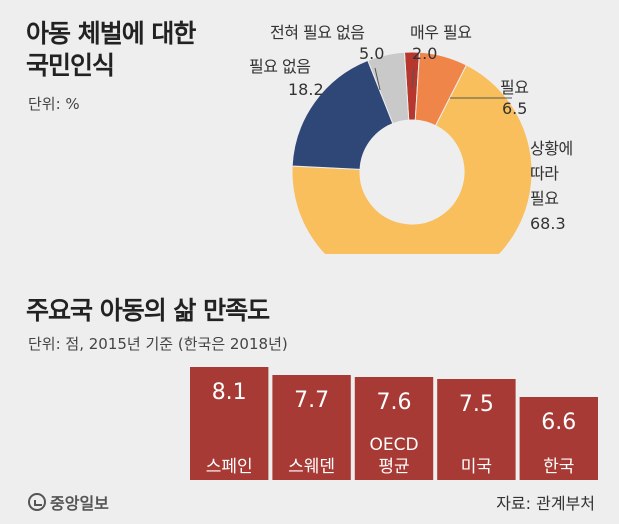 This screenshot has height=524, width=619. What do you see at coordinates (515, 108) in the screenshot?
I see `slice-value-needed: 6.5` at bounding box center [515, 108].